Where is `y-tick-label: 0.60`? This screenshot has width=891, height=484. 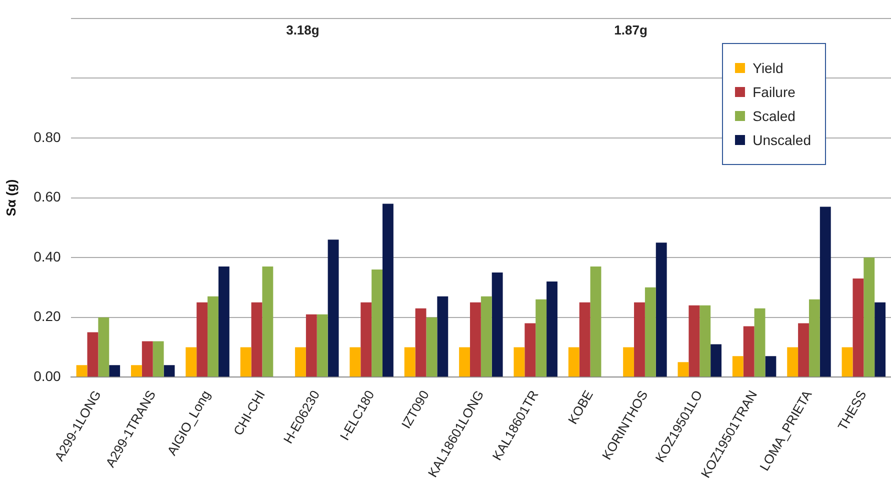
y-tick-label: 0.60 is located at coordinates (48, 196).